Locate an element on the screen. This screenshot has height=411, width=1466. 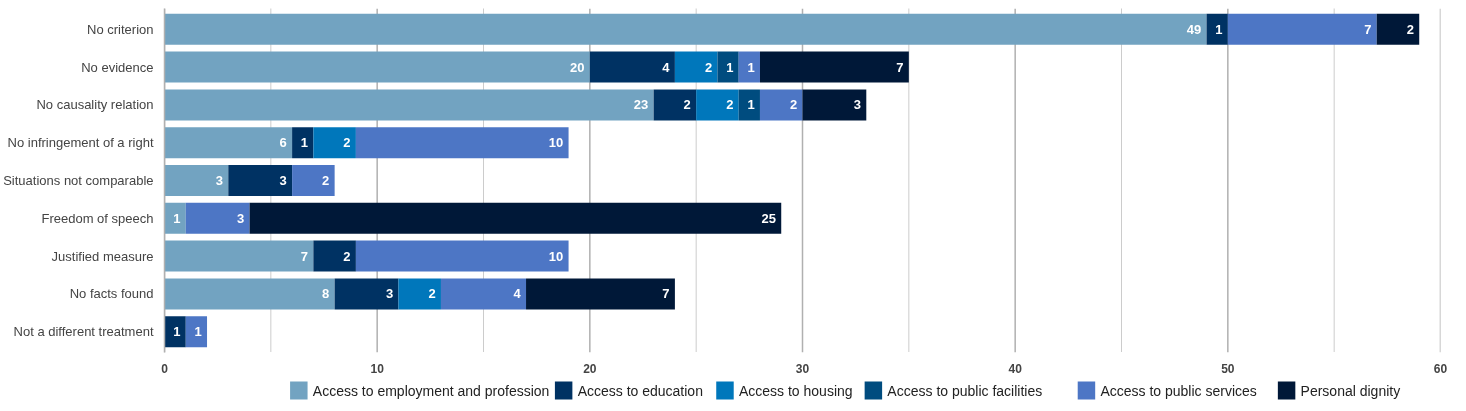
y-tick-label: No criterion is located at coordinates (120, 29).